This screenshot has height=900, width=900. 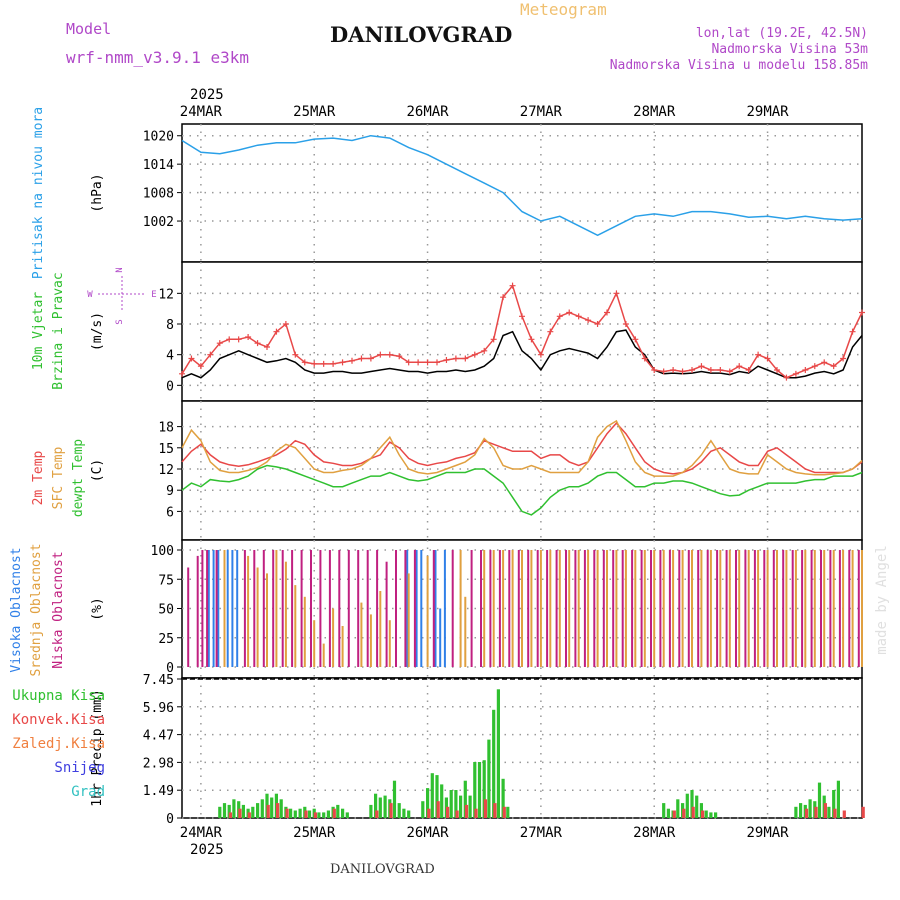 What do you see at coordinates (563, 9) in the screenshot?
I see `product-label: Meteogram` at bounding box center [563, 9].